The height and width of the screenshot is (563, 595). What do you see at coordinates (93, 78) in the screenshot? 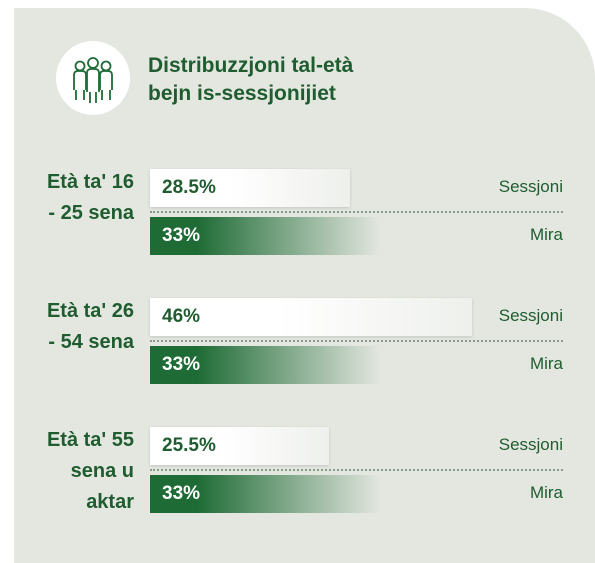
I see `icon` at bounding box center [93, 78].